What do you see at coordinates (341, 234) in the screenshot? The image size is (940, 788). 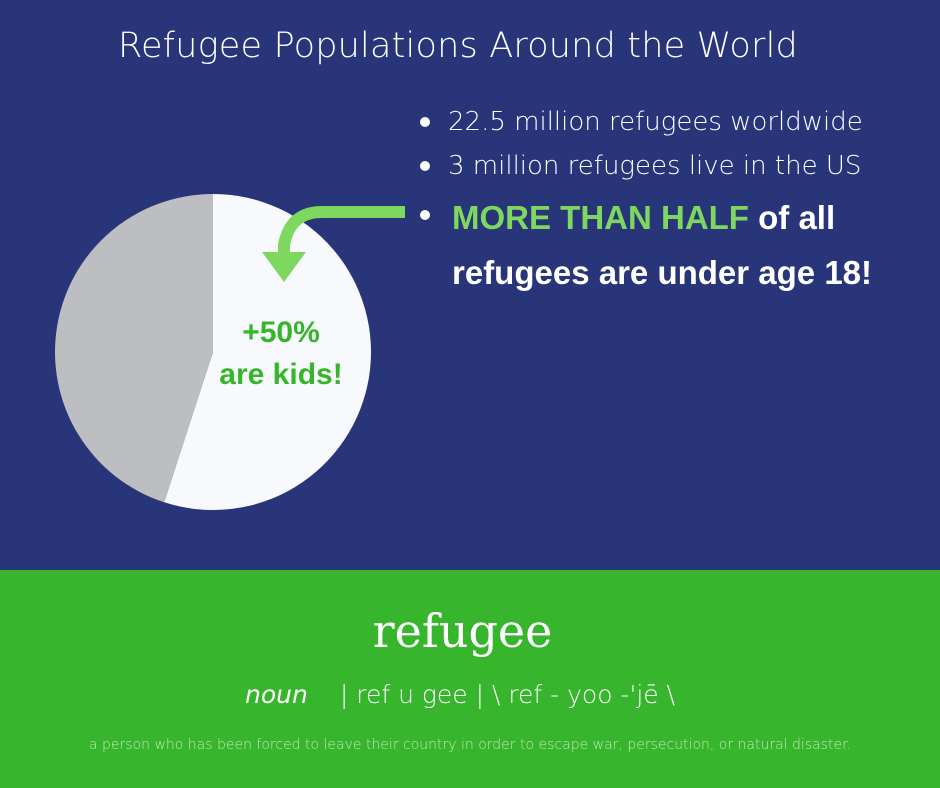 I see `arrow-shaft-icon` at bounding box center [341, 234].